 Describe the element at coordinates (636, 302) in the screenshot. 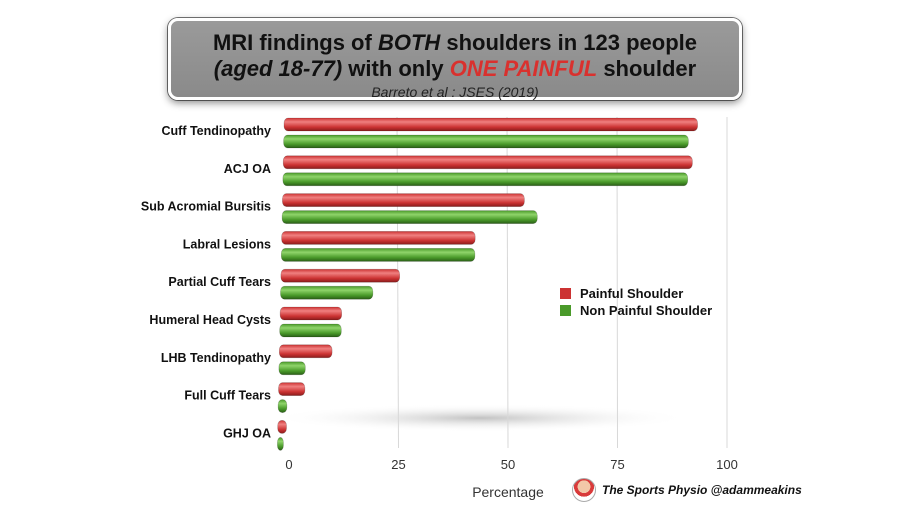

I see `legend: Painful Shoulder Non Painful Shoulder` at that location.